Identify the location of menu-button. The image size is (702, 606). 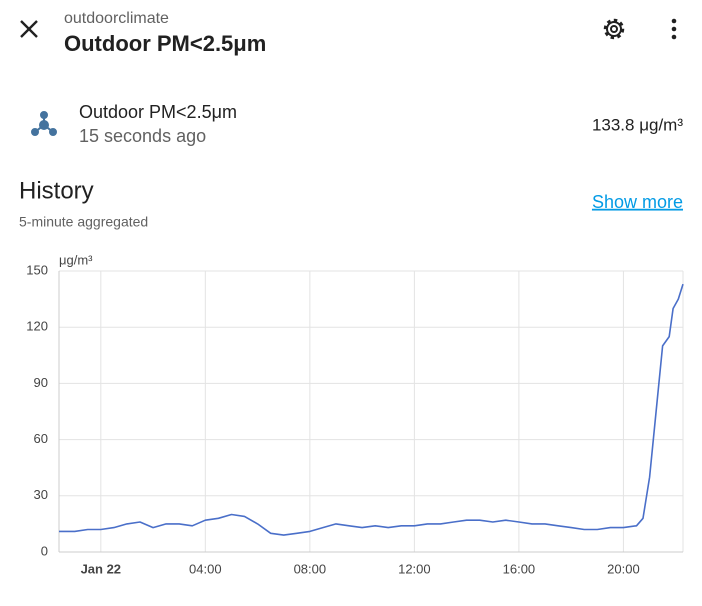
(674, 29).